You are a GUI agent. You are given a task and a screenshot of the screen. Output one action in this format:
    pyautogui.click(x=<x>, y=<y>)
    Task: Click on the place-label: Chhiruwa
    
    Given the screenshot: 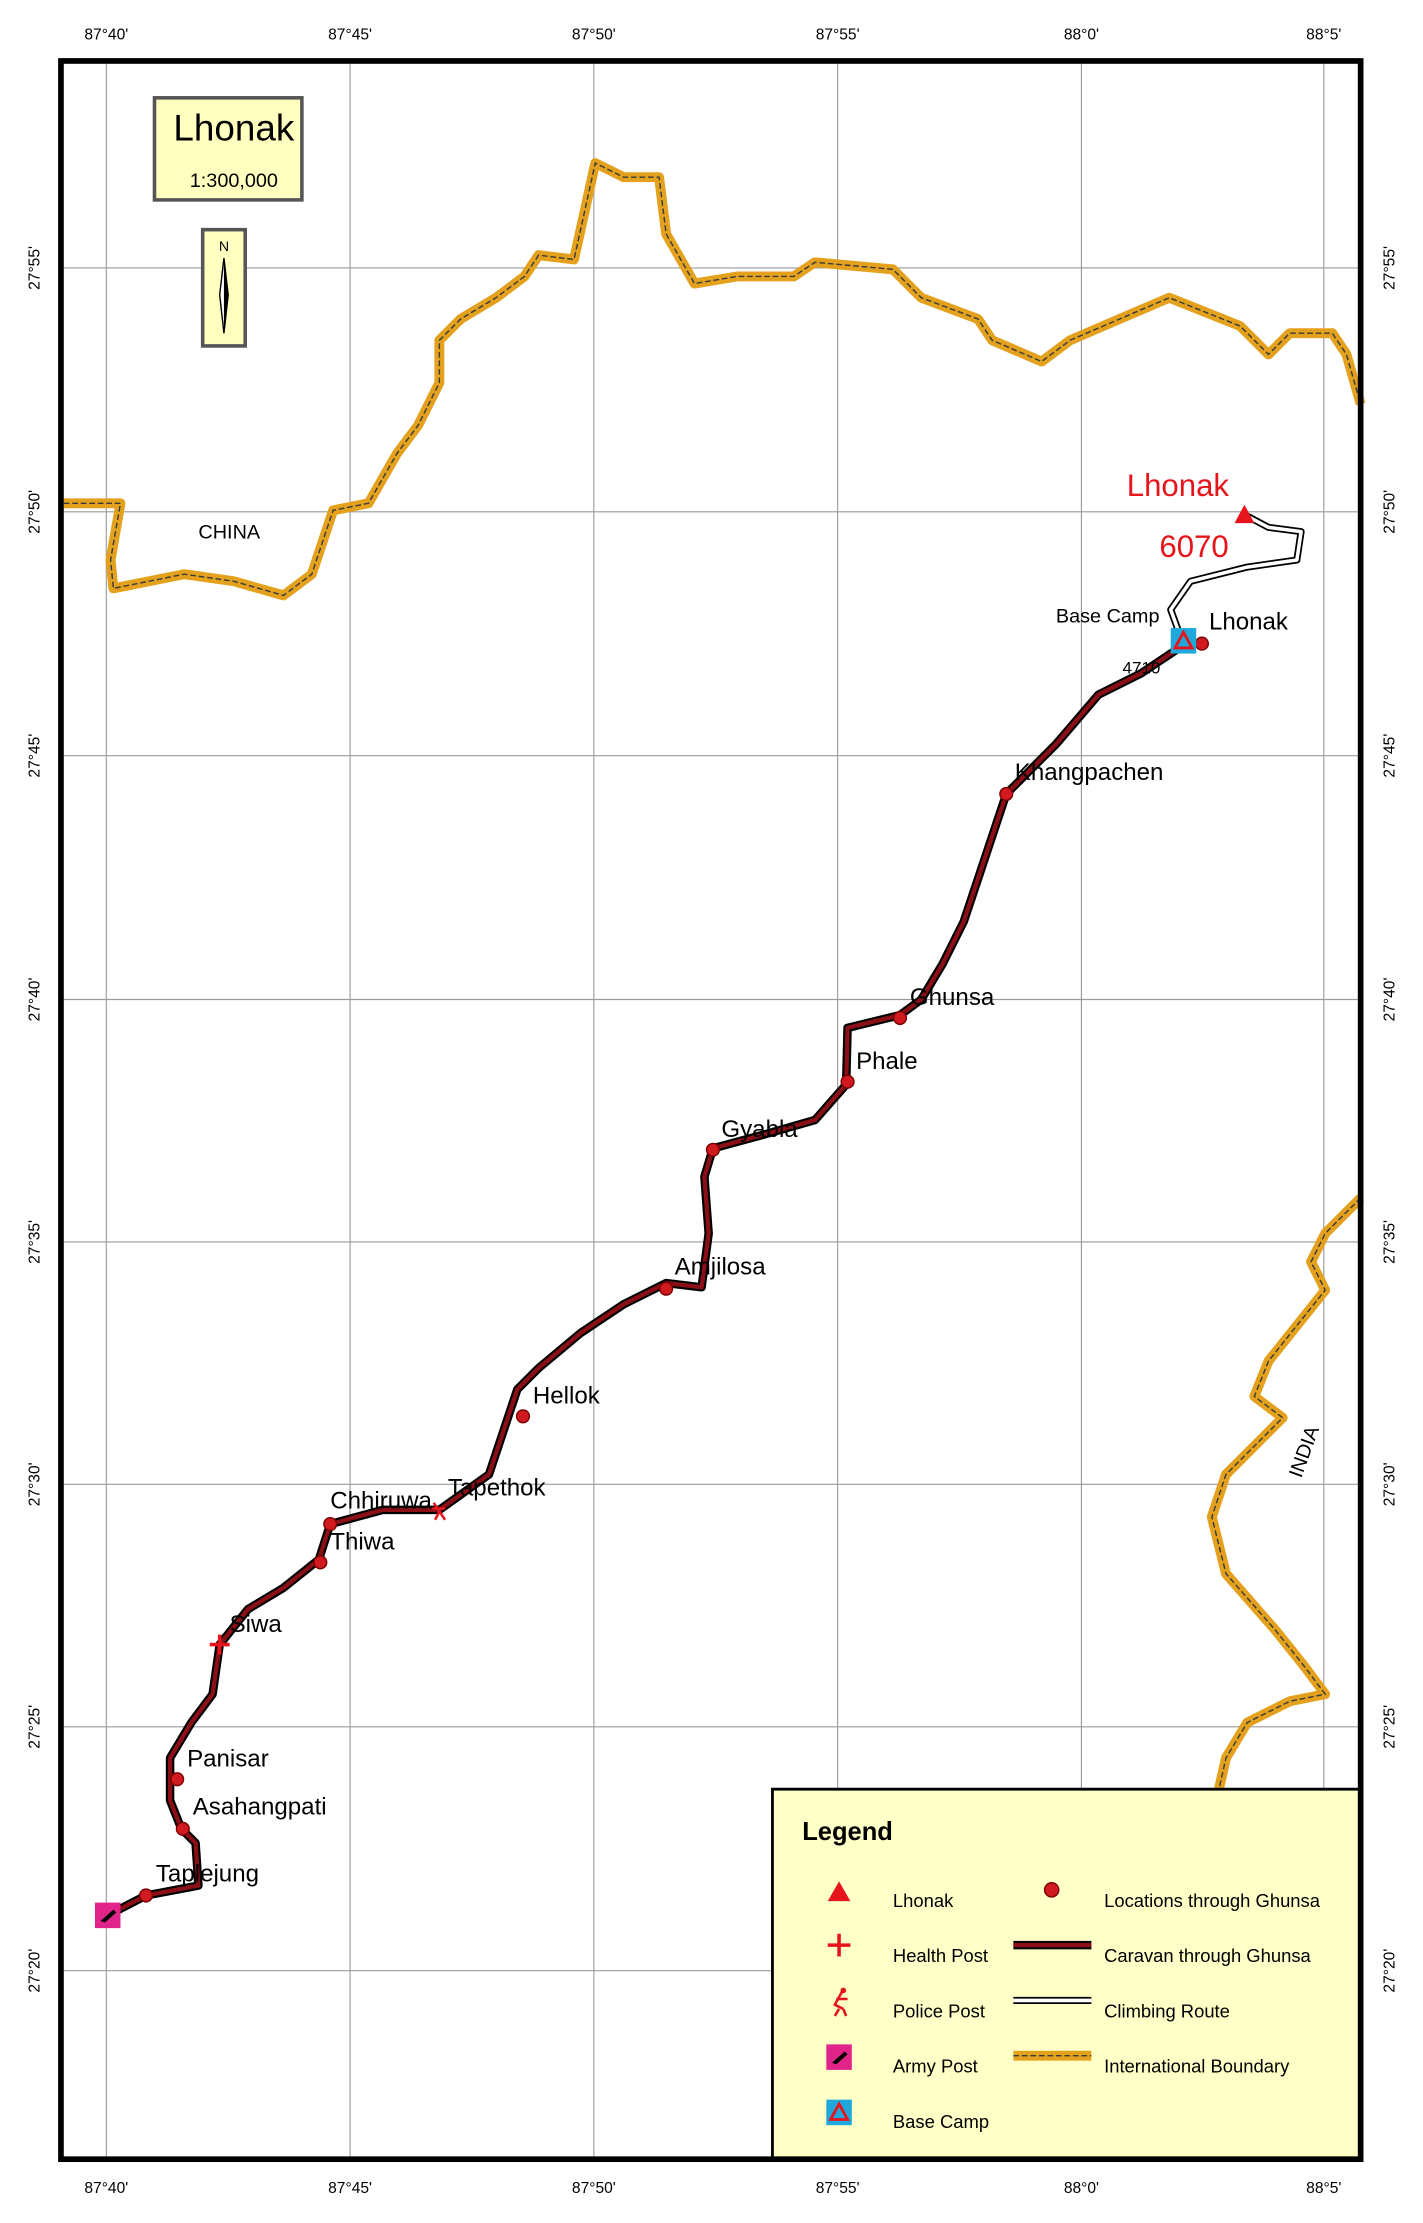 What is the action you would take?
    pyautogui.click(x=381, y=1500)
    